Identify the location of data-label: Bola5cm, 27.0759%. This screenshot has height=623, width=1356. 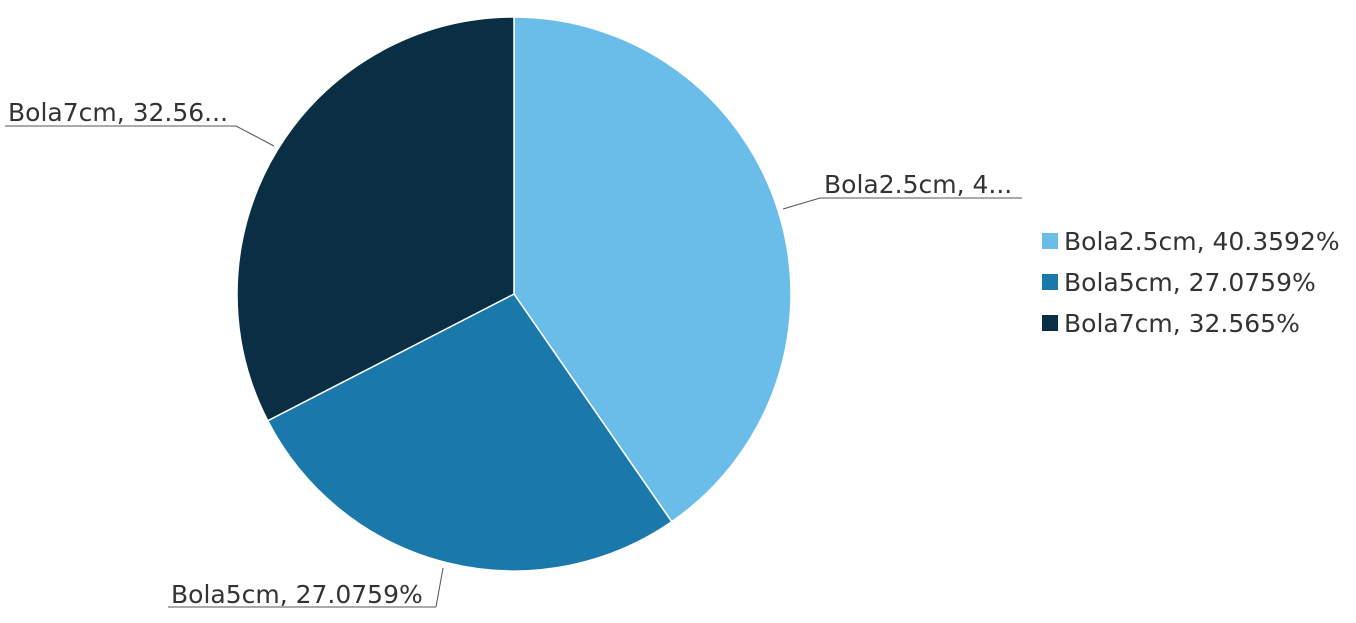
(297, 594).